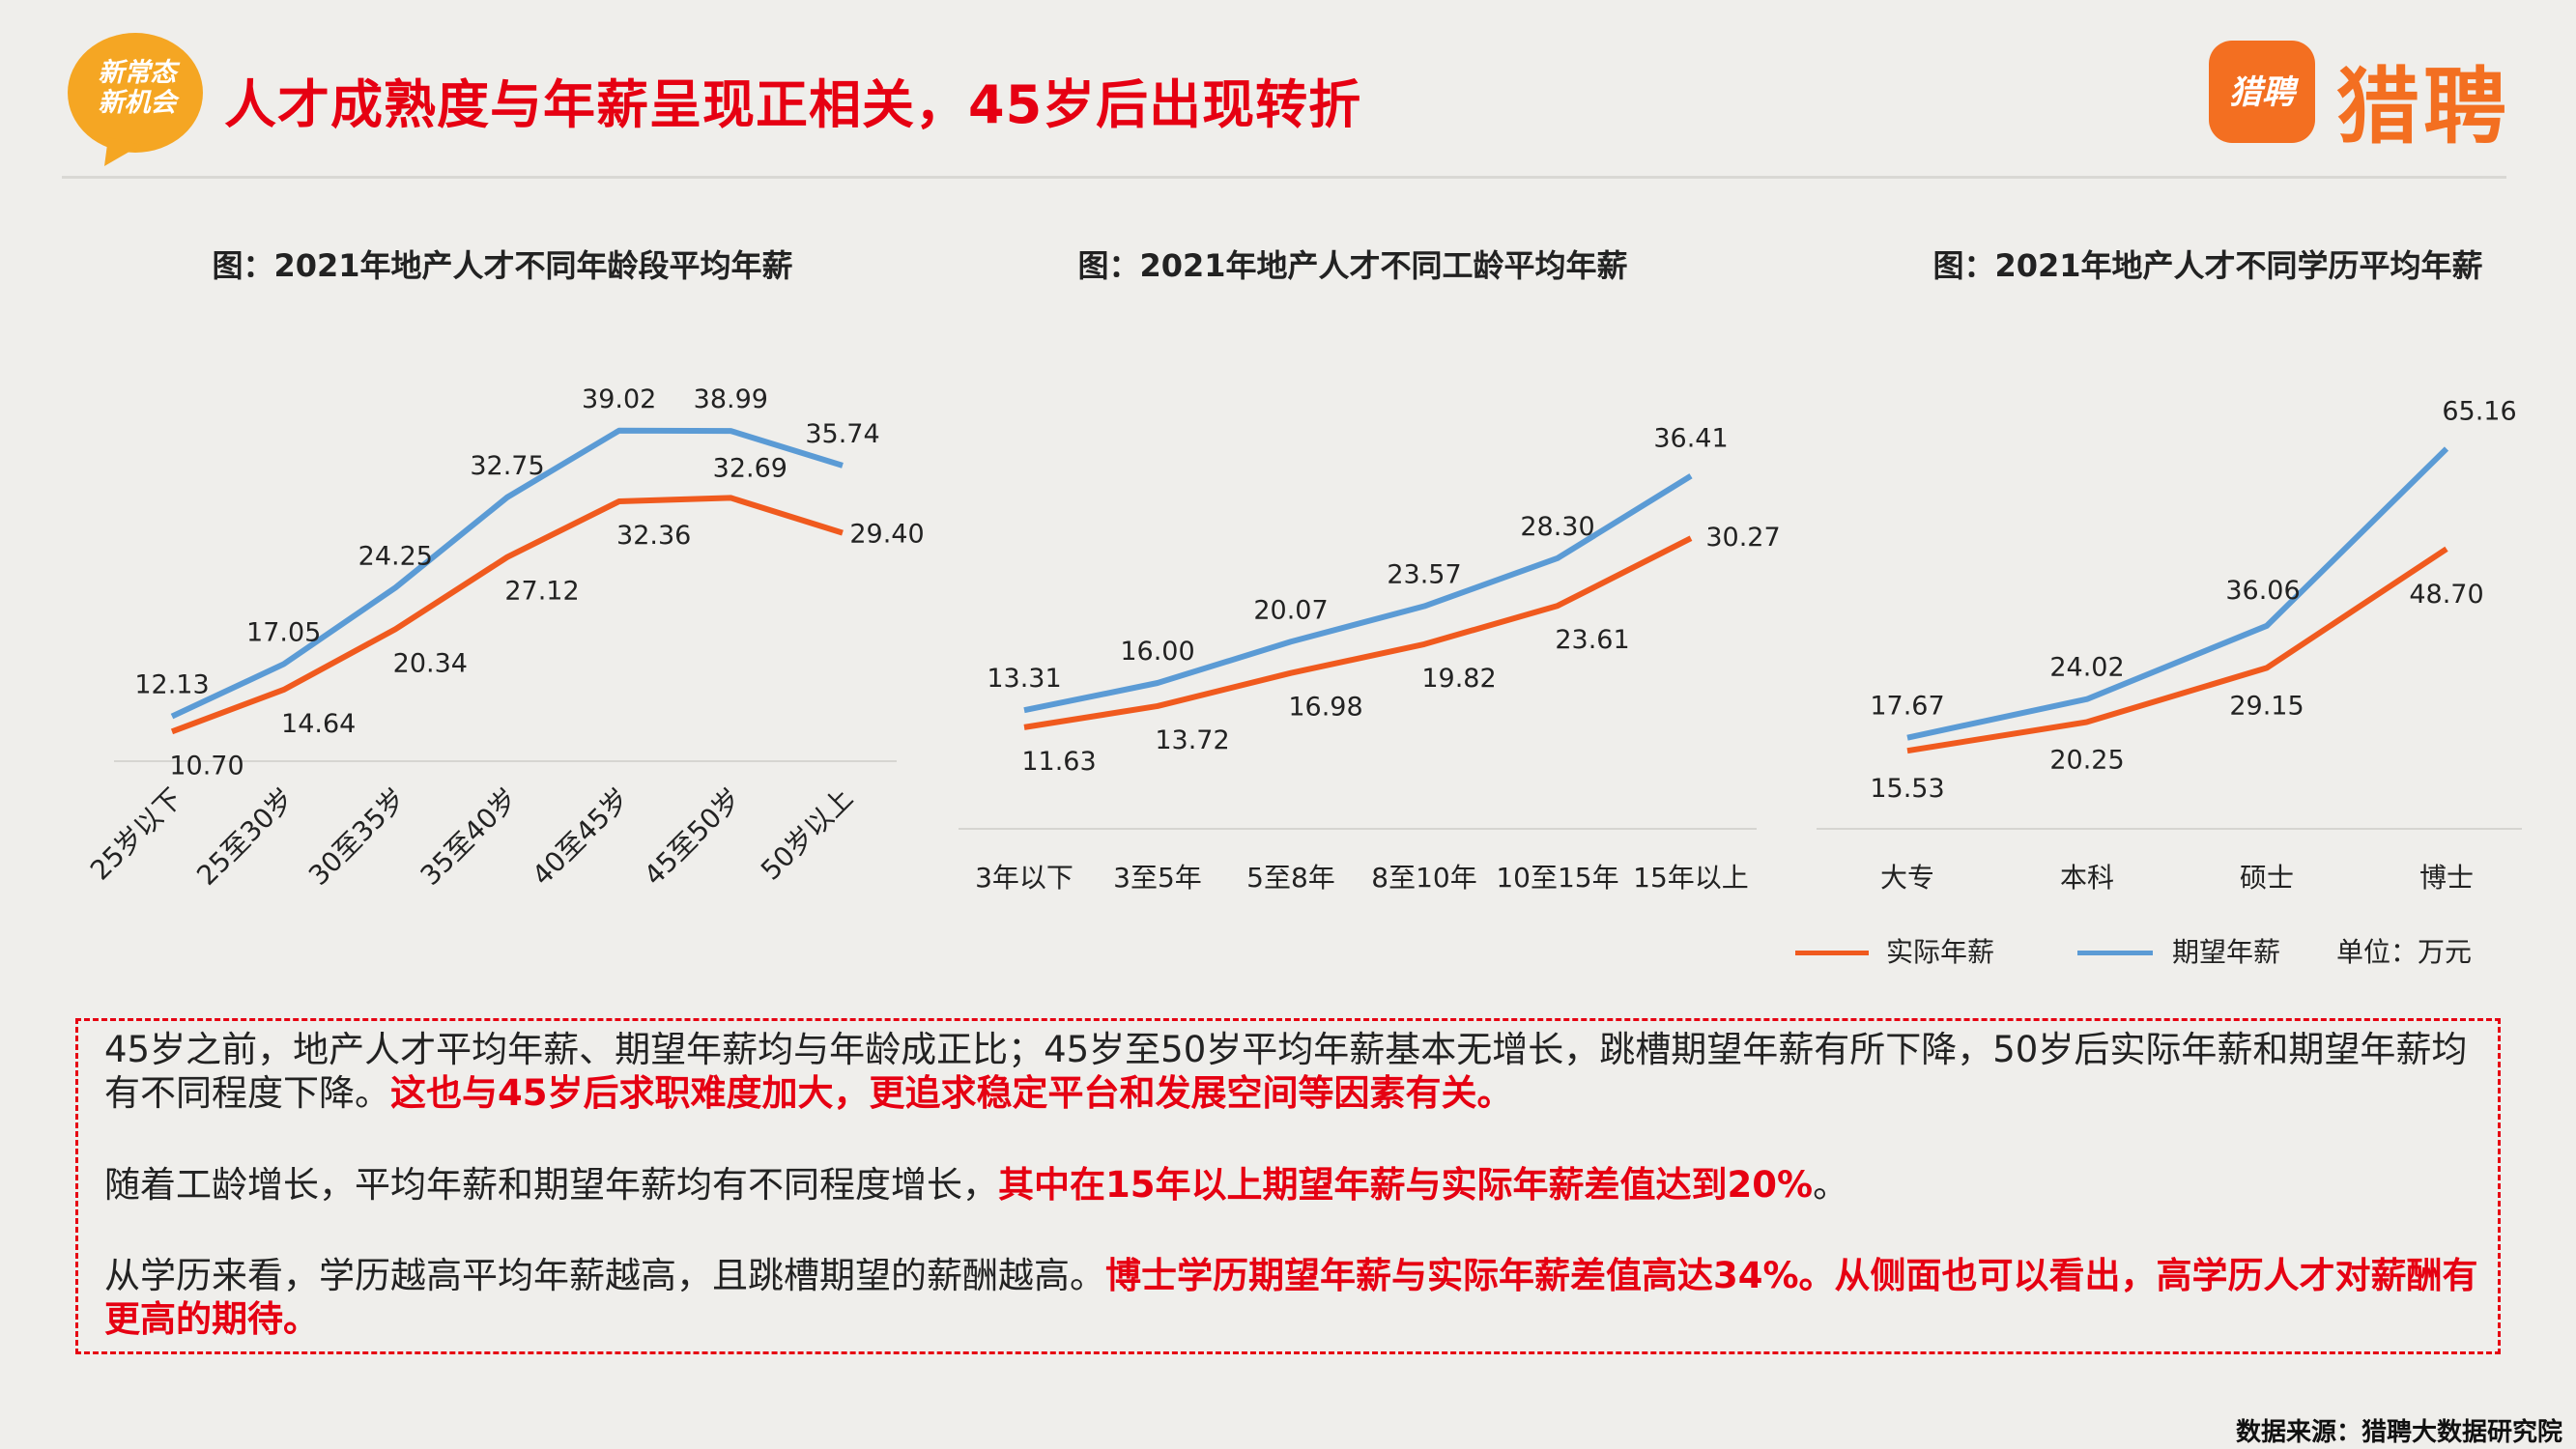 The image size is (2576, 1449). What do you see at coordinates (172, 685) in the screenshot?
I see `data-label: 12.13` at bounding box center [172, 685].